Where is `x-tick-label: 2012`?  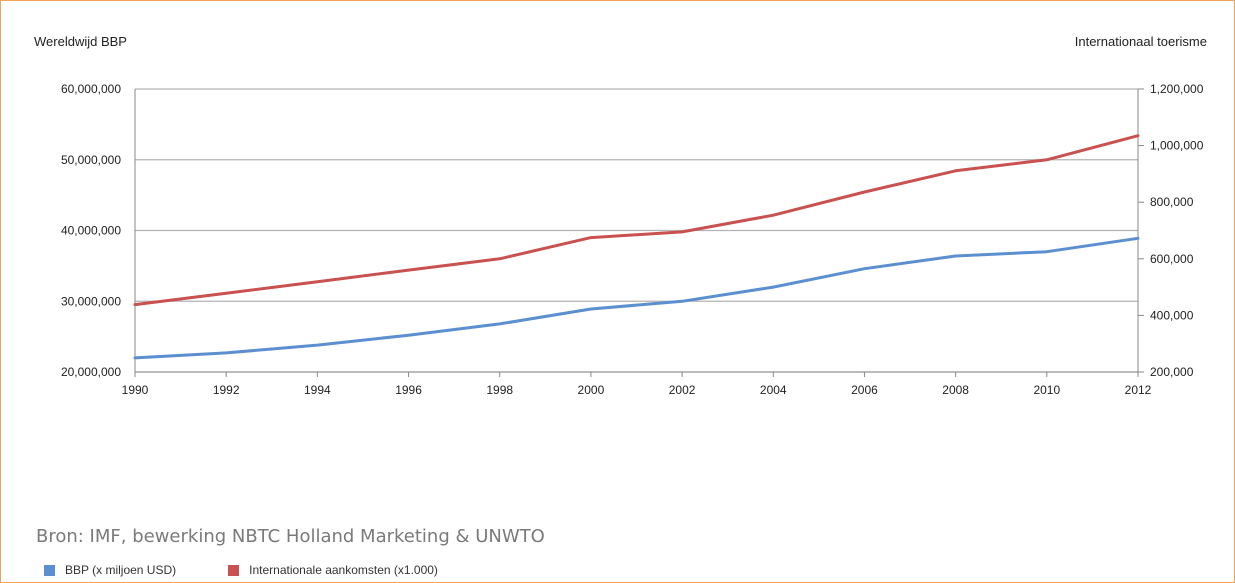 x-tick-label: 2012 is located at coordinates (1138, 390).